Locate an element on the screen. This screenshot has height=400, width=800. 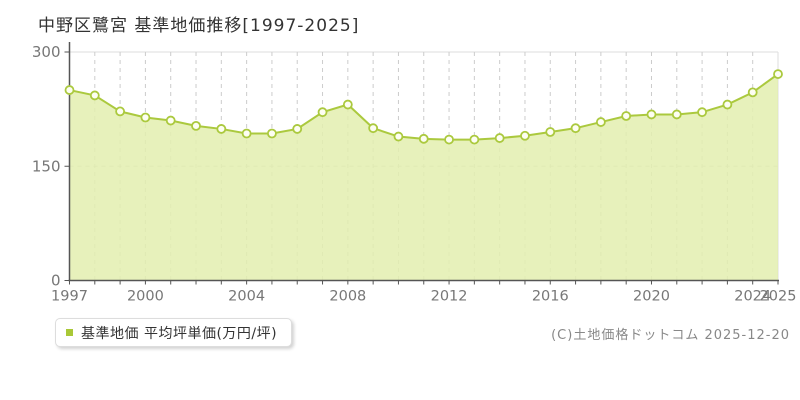
x-tick-label: 2016 is located at coordinates (550, 297).